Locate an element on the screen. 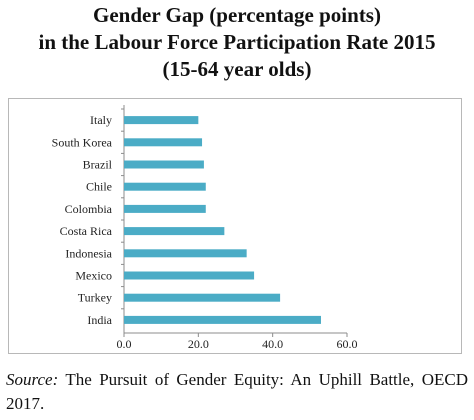  bar-india is located at coordinates (222, 319).